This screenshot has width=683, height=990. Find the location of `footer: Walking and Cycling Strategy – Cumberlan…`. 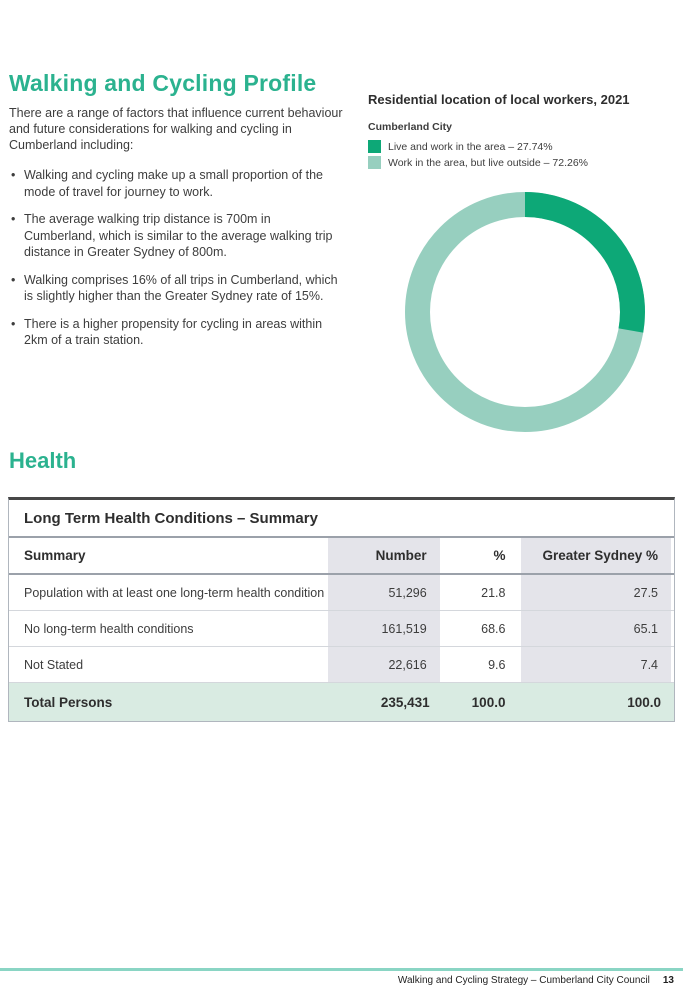

footer: Walking and Cycling Strategy – Cumberlan… is located at coordinates (536, 980).